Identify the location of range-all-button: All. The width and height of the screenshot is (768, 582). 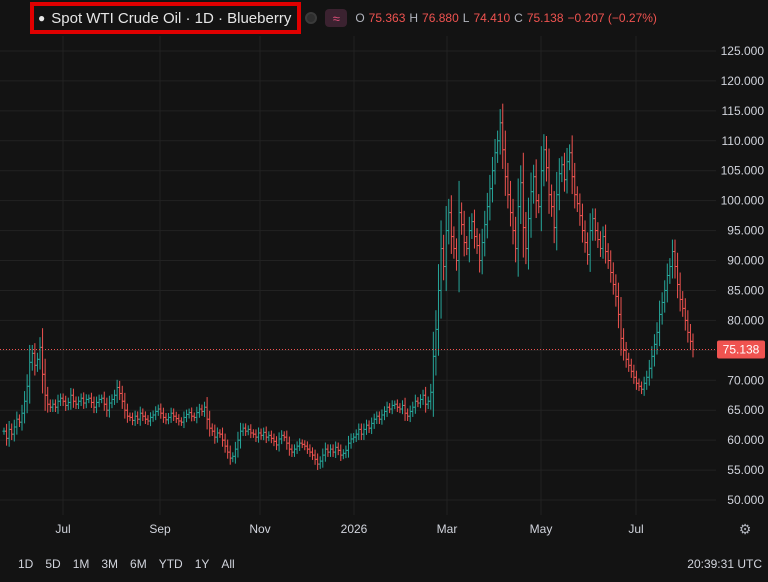
(228, 563).